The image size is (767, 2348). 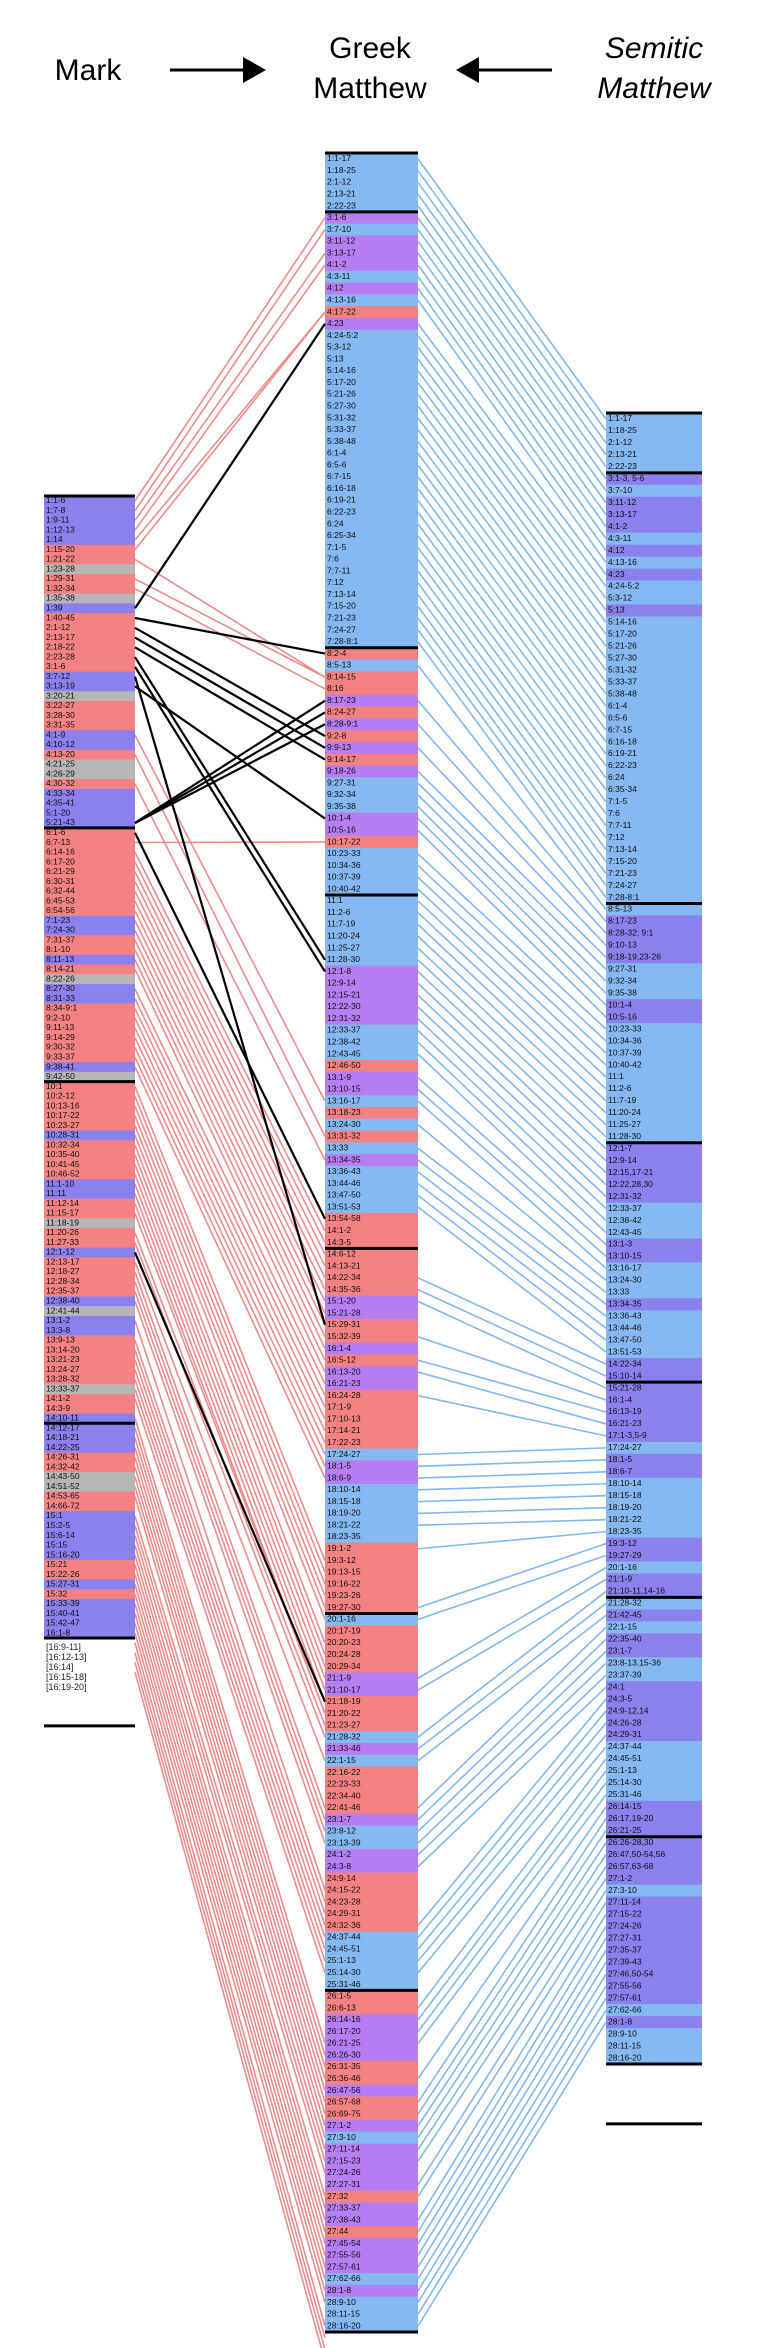 What do you see at coordinates (341, 1760) in the screenshot?
I see `greek-segment-label: 22:1-15` at bounding box center [341, 1760].